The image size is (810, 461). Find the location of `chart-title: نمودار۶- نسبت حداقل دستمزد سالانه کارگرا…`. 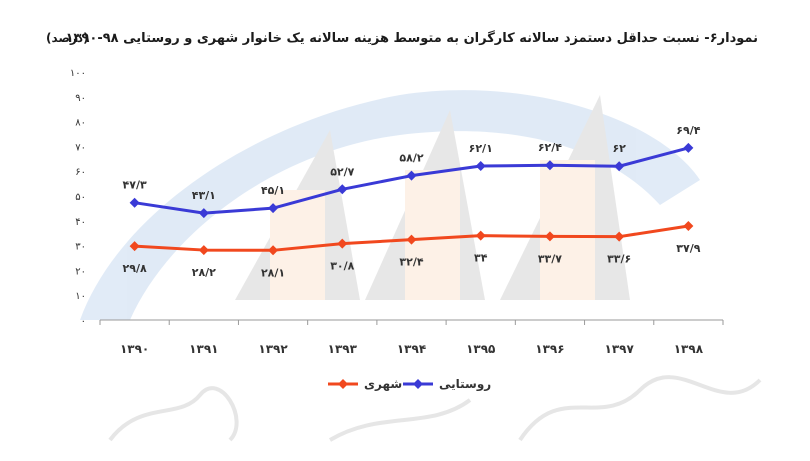

chart-title: نمودار۶- نسبت حداقل دستمزد سالانه کارگرا… is located at coordinates (411, 38).